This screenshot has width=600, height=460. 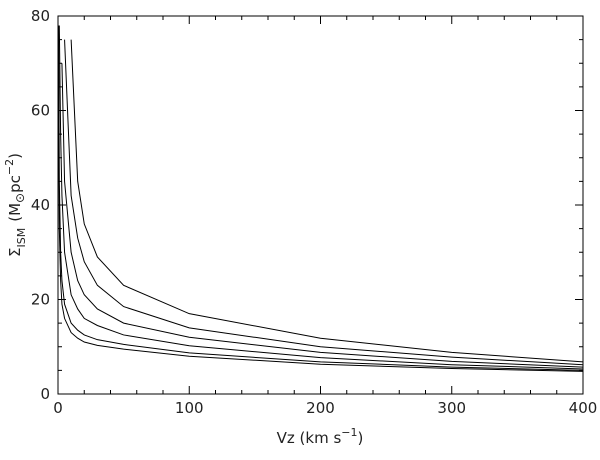 I want to click on y-label-sup: −2, so click(x=9, y=167).